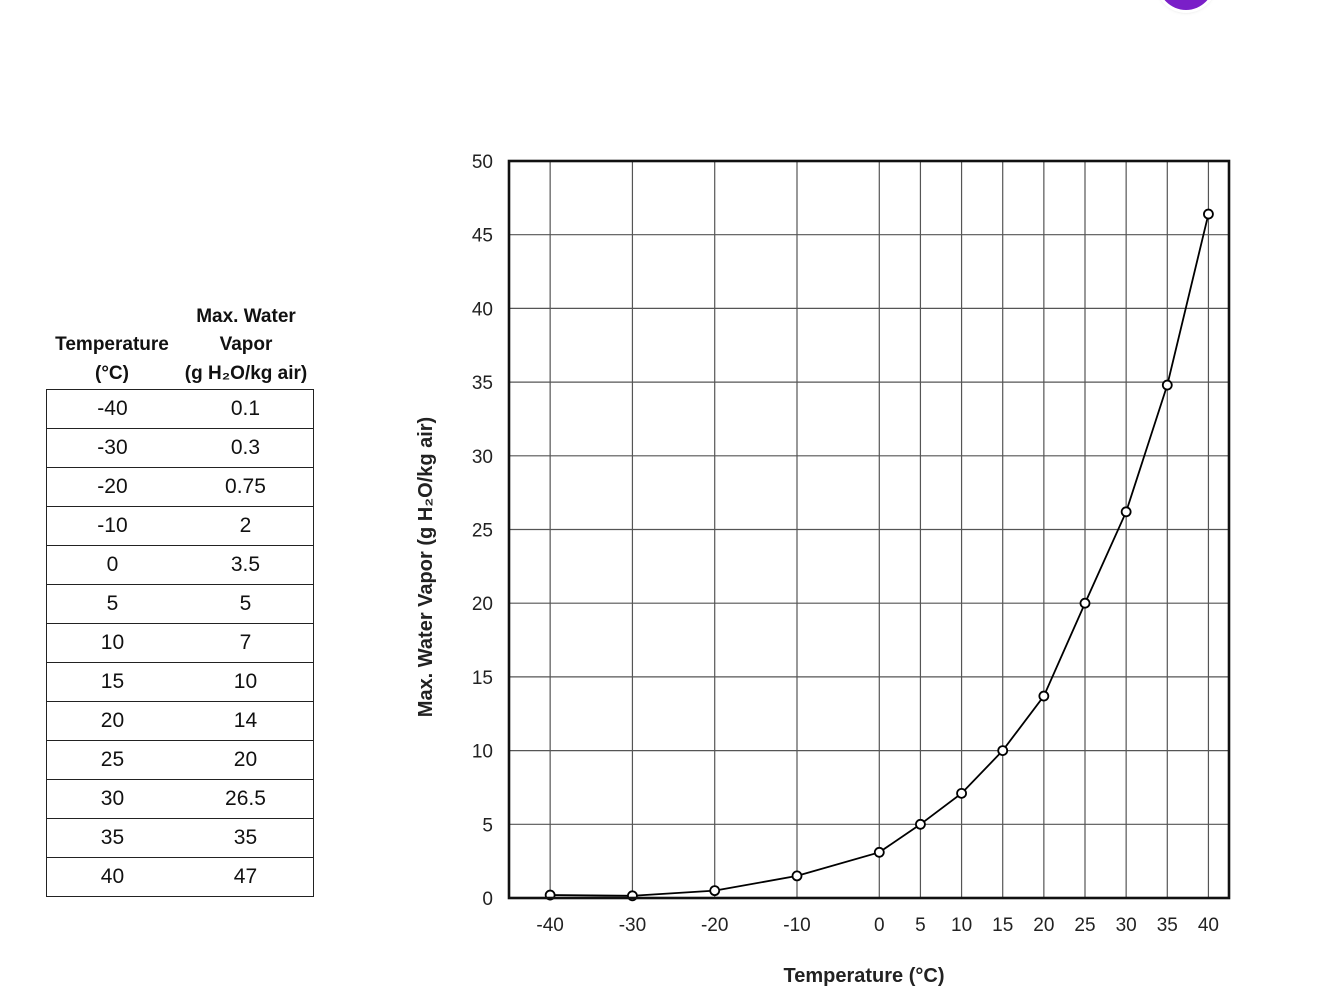 The image size is (1318, 1000). Describe the element at coordinates (112, 487) in the screenshot. I see `cell-temperature: -20` at that location.